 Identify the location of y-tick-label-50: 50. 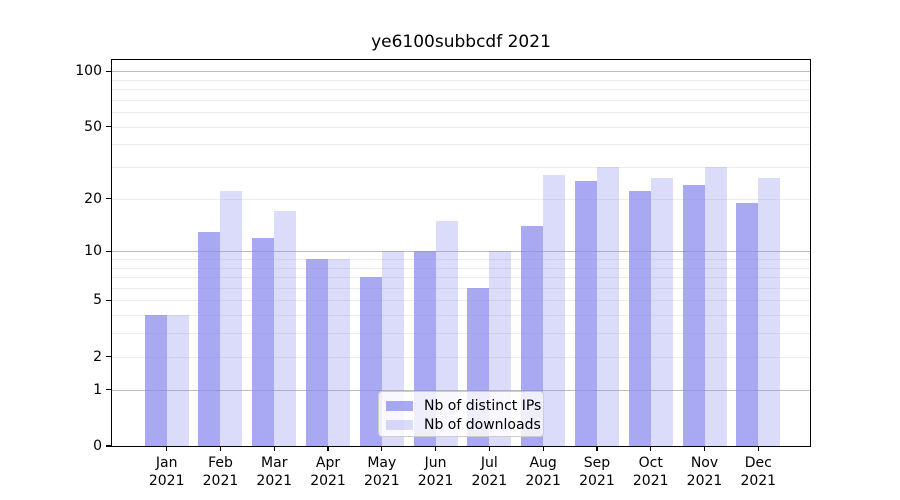
(93, 126).